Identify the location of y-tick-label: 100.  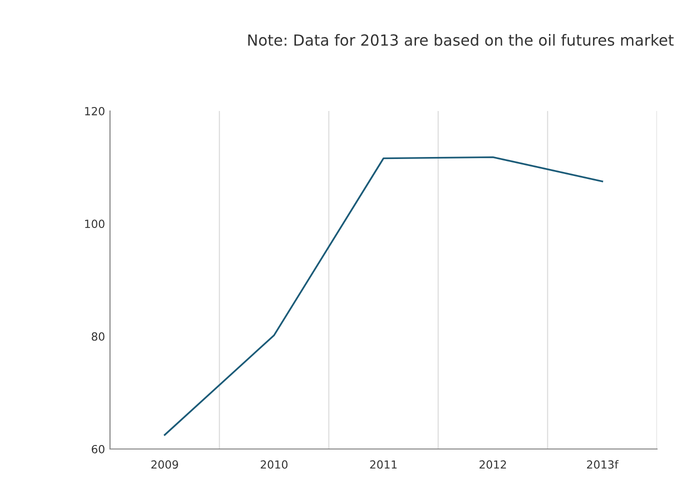
(94, 224).